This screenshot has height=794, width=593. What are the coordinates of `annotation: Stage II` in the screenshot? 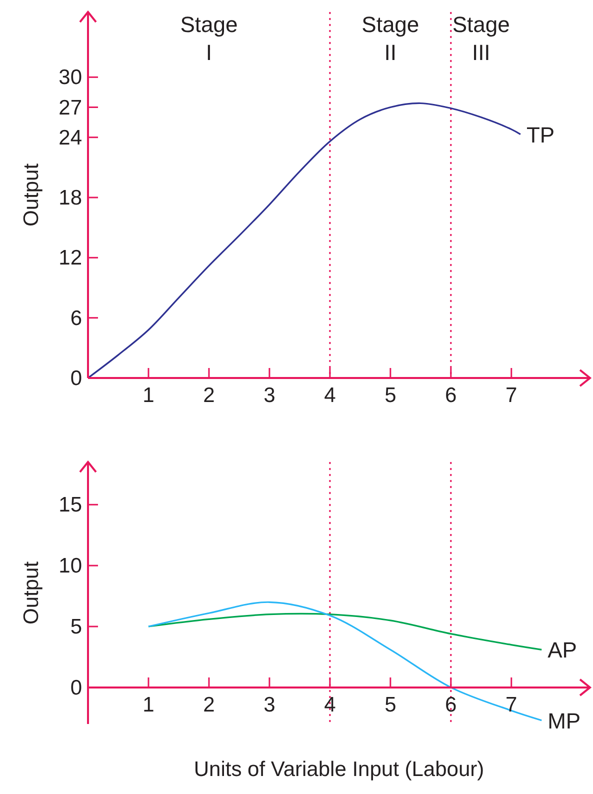 It's located at (391, 38).